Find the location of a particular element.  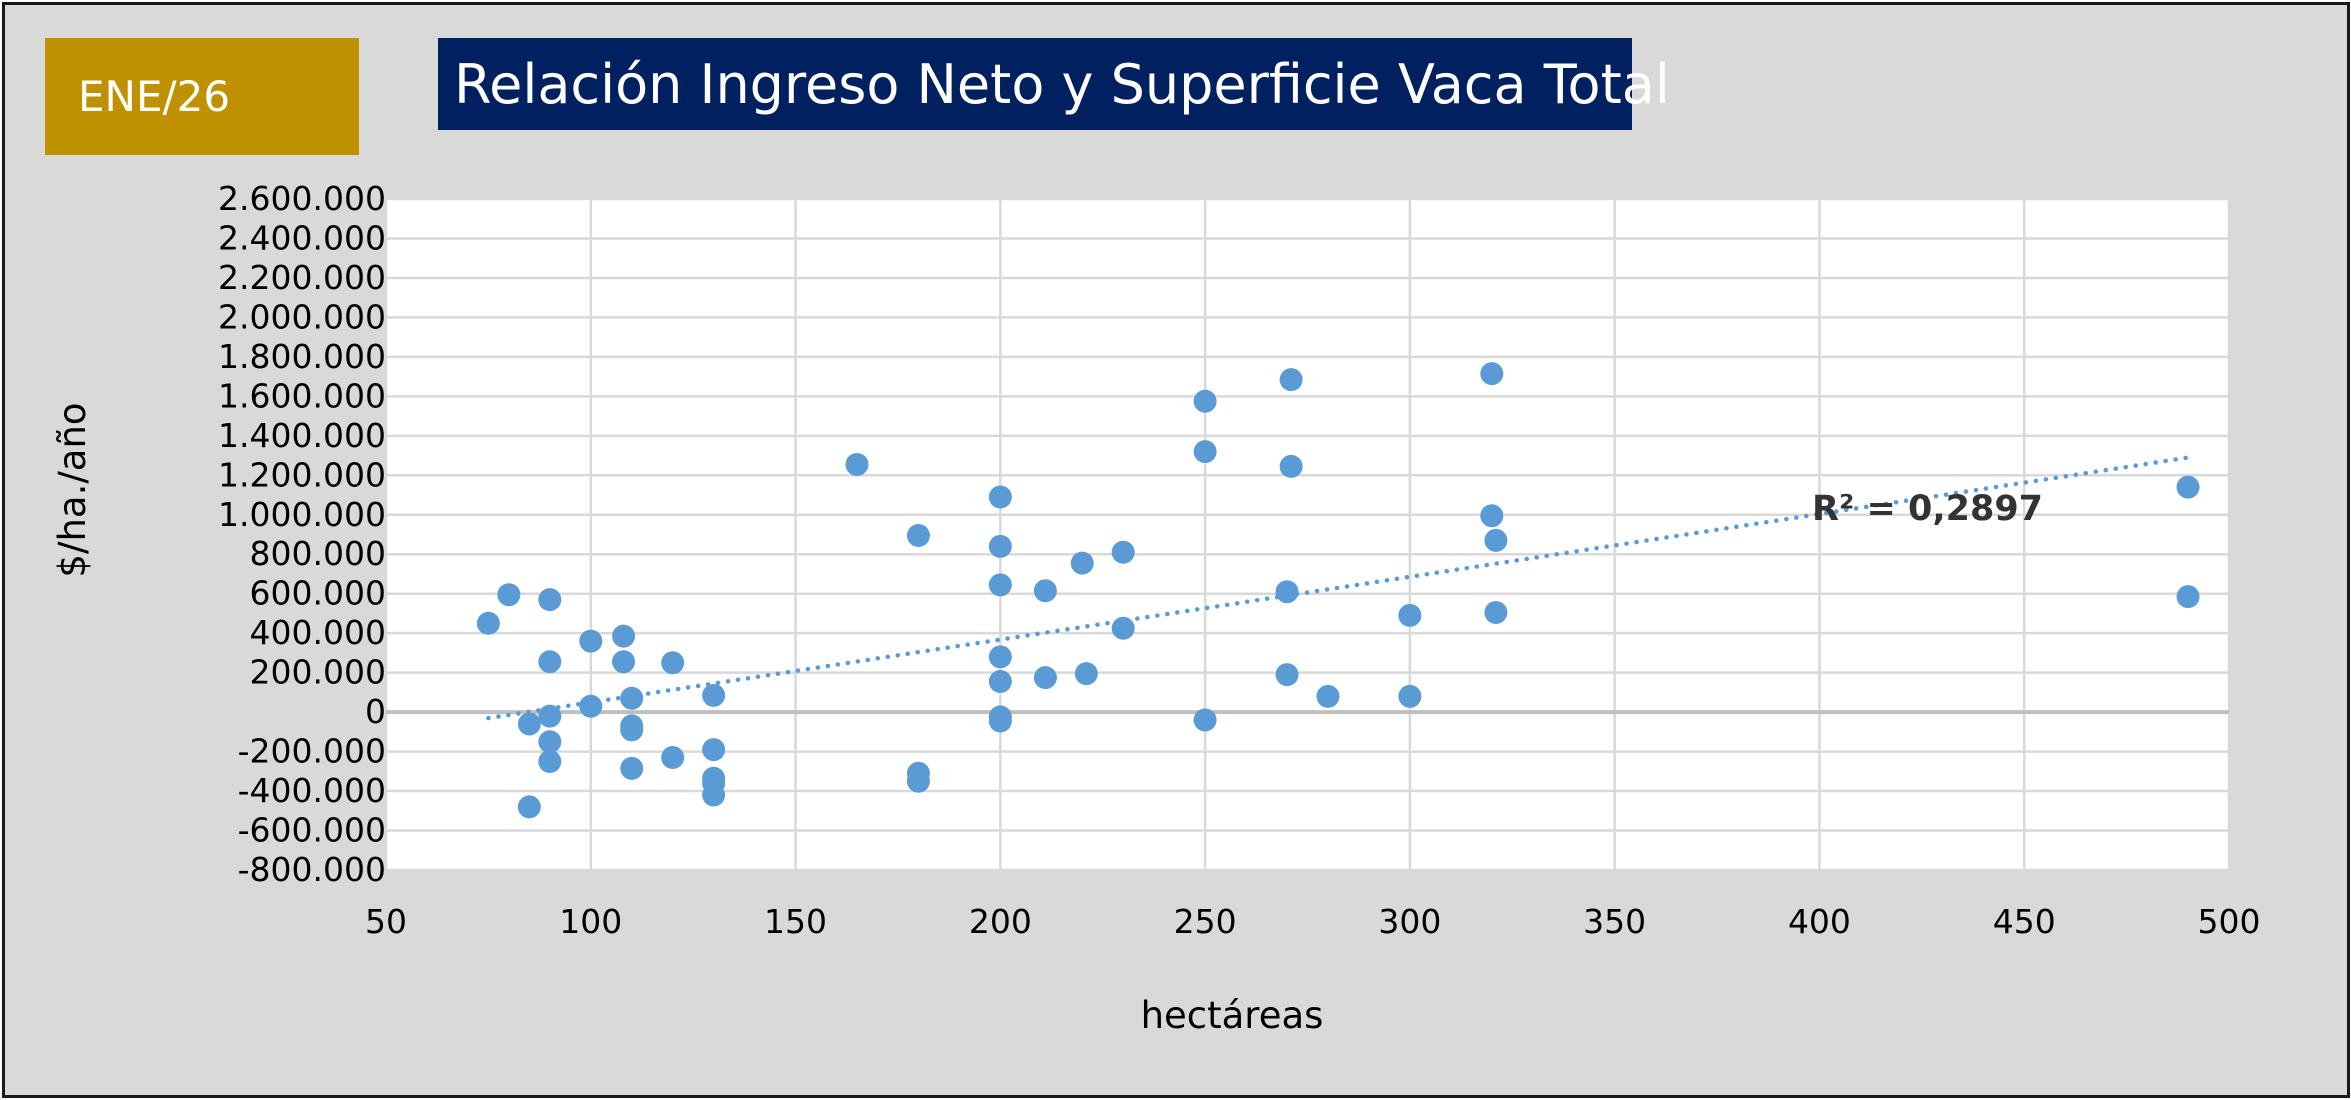

y-tick-label: 1.000.000 is located at coordinates (302, 514).